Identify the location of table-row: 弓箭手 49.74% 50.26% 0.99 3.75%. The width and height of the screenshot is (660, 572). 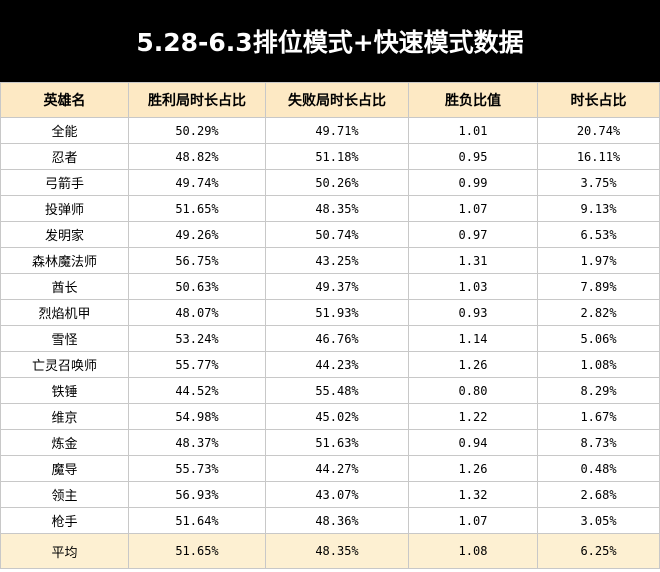
(330, 182).